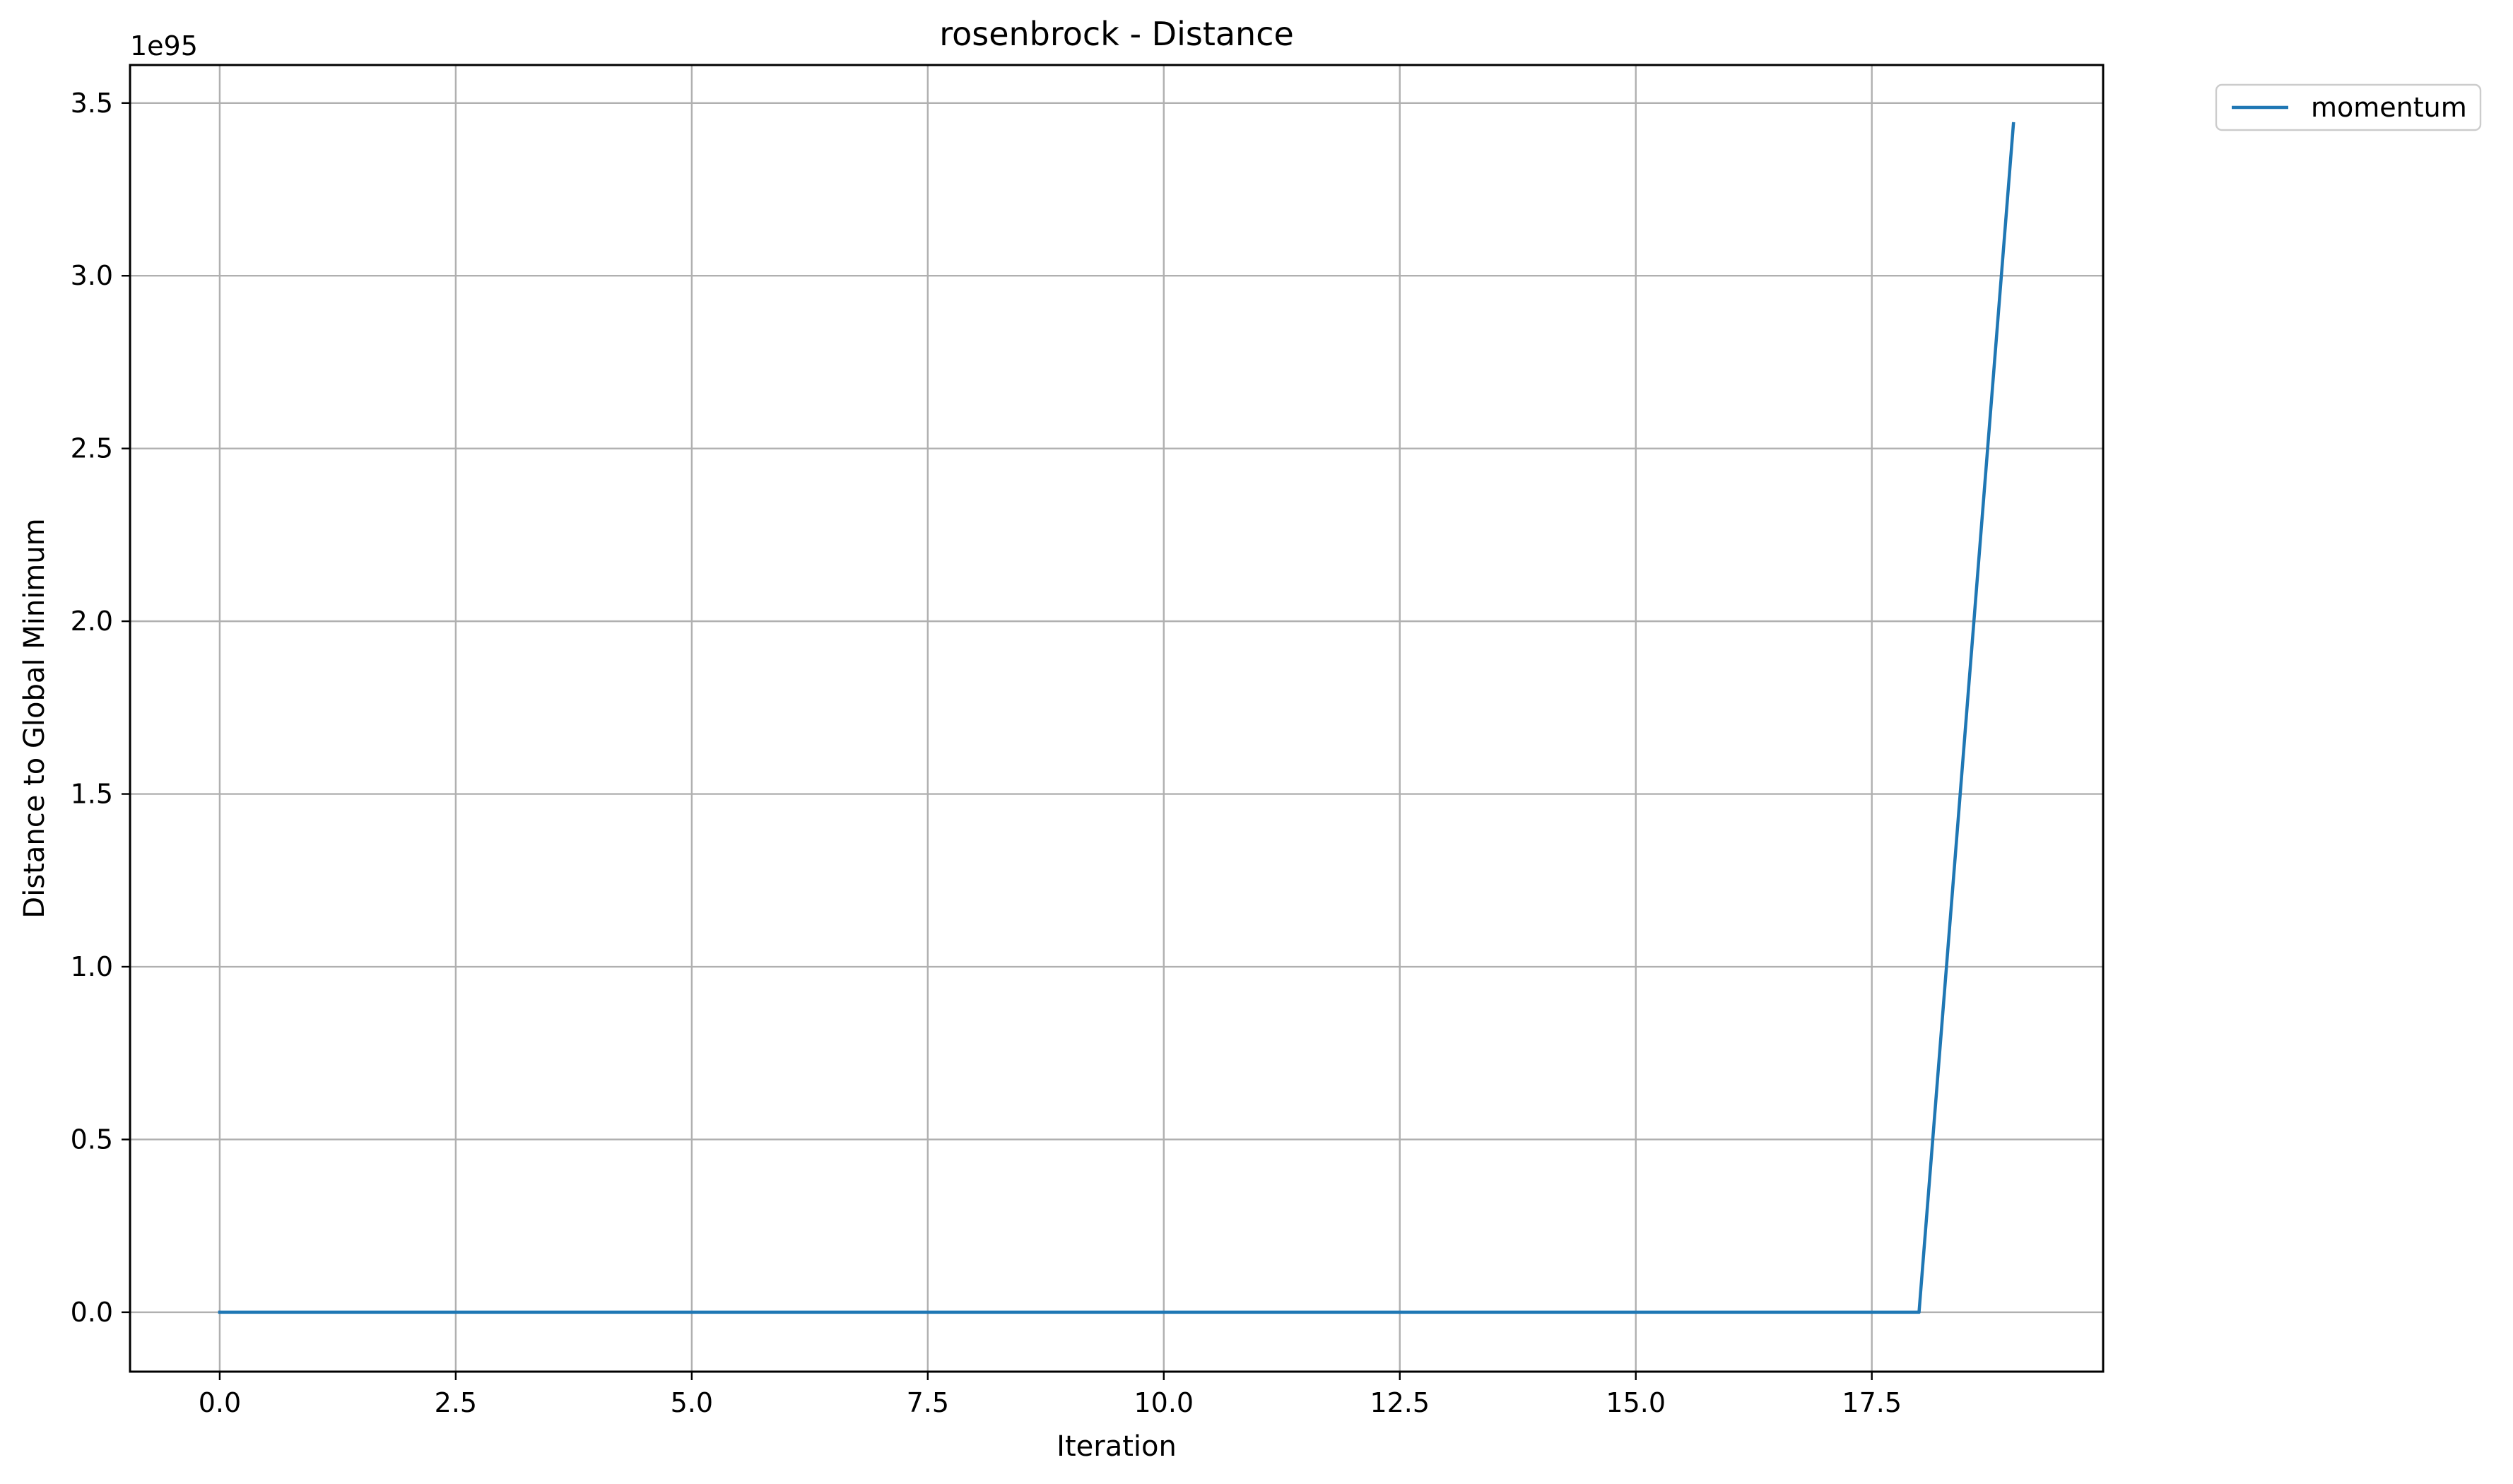 Image resolution: width=2513 pixels, height=1484 pixels. Describe the element at coordinates (456, 1402) in the screenshot. I see `x-tick-label: 2.5` at that location.